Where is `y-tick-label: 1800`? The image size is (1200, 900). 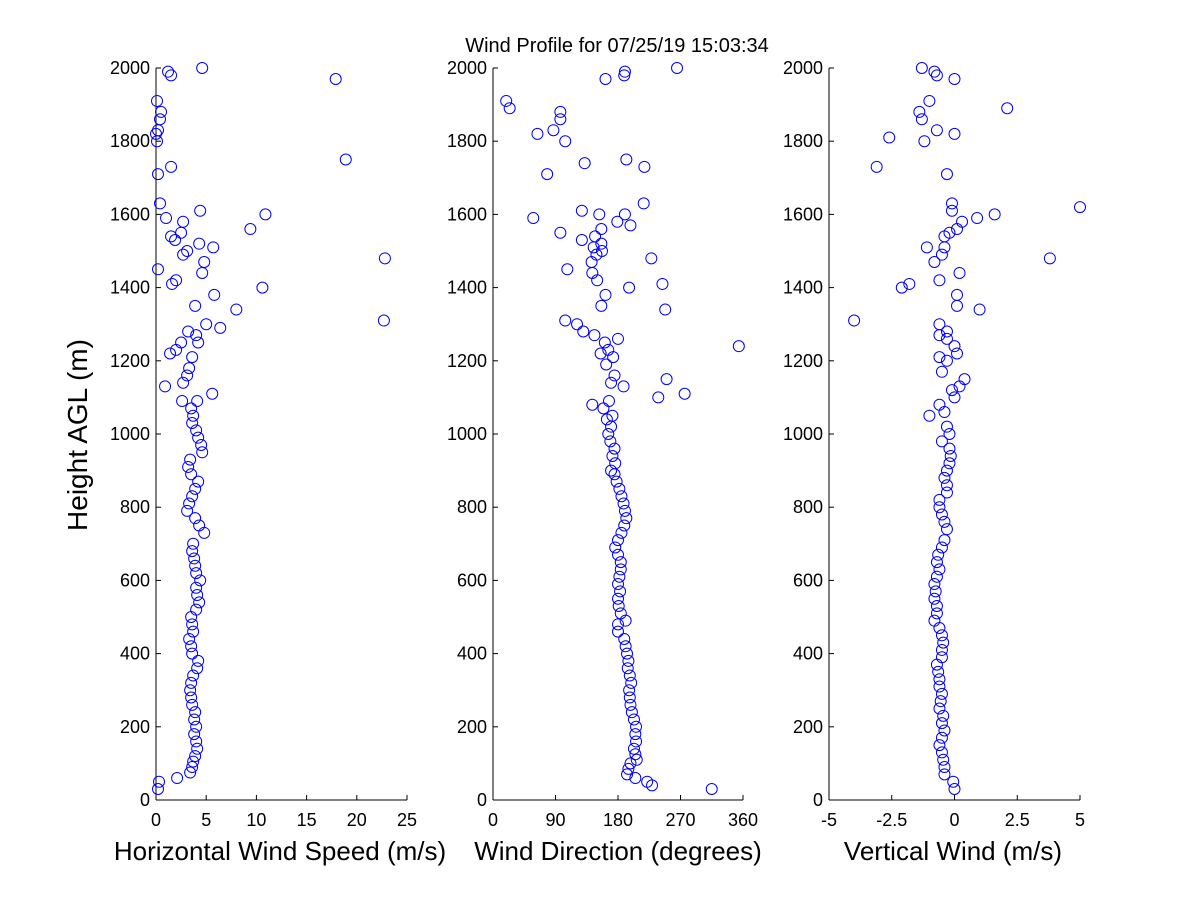
y-tick-label: 1800 is located at coordinates (130, 141).